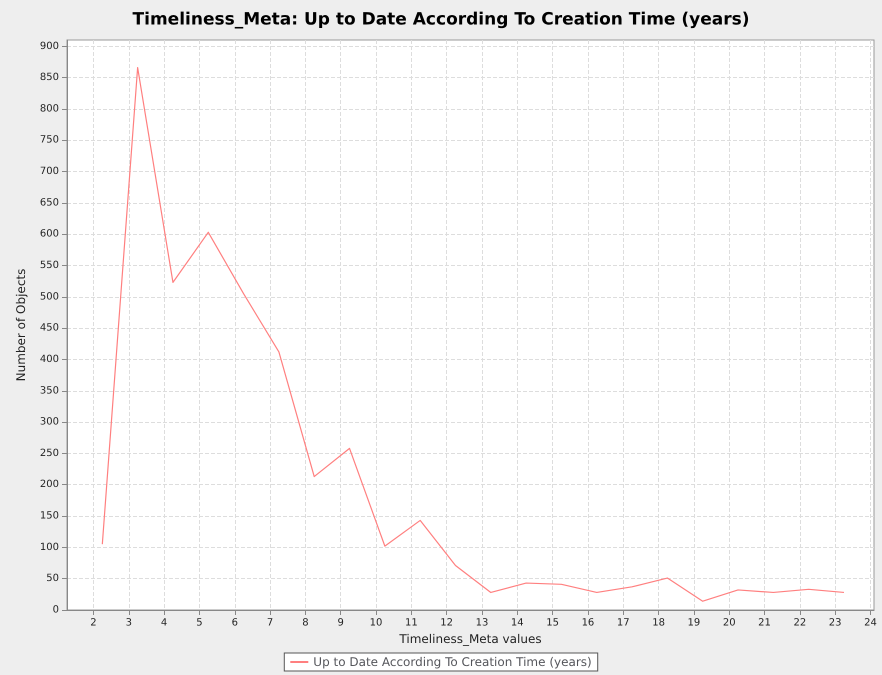 This screenshot has width=882, height=675. What do you see at coordinates (49, 422) in the screenshot?
I see `y-tick-label: 300` at bounding box center [49, 422].